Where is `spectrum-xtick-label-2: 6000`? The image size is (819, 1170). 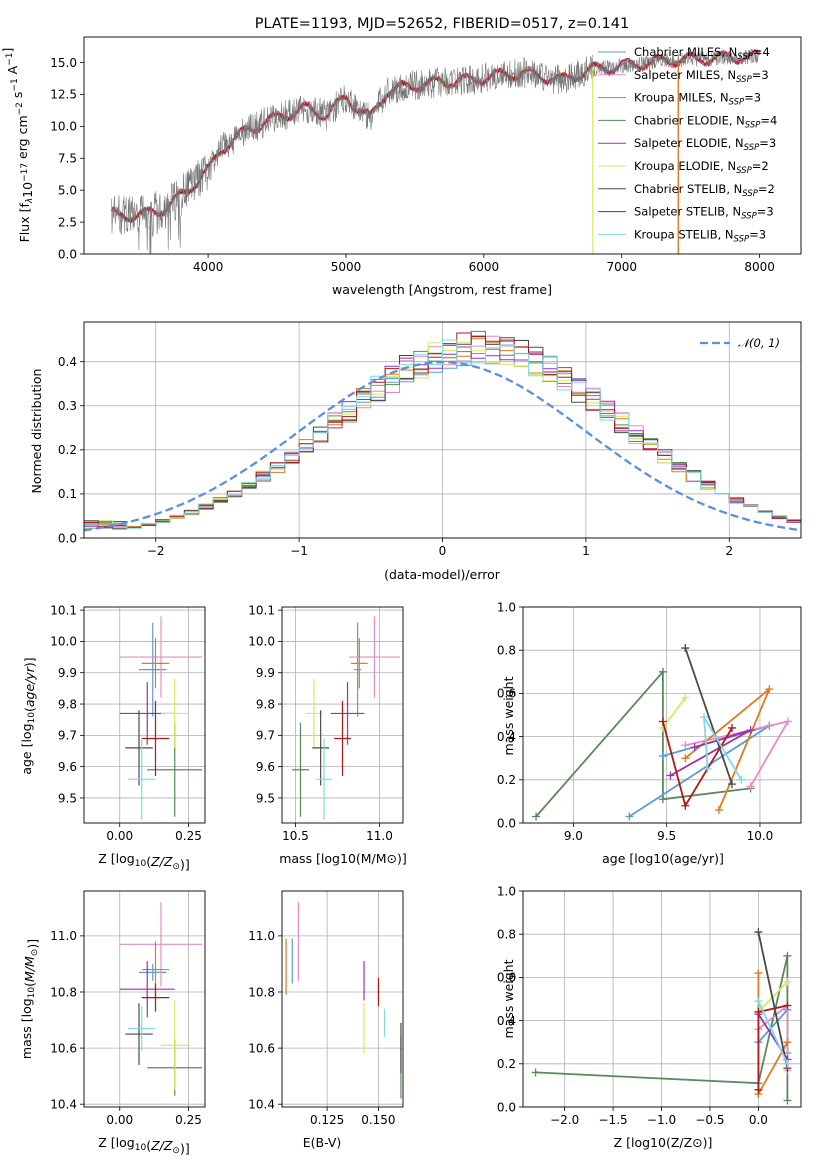 spectrum-xtick-label-2: 6000 is located at coordinates (484, 267).